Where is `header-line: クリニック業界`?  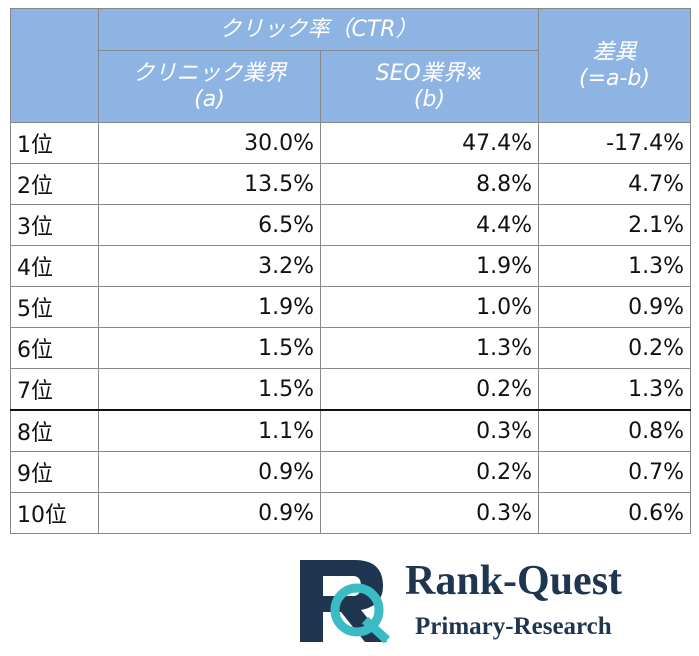
header-line: クリニック業界 is located at coordinates (209, 73).